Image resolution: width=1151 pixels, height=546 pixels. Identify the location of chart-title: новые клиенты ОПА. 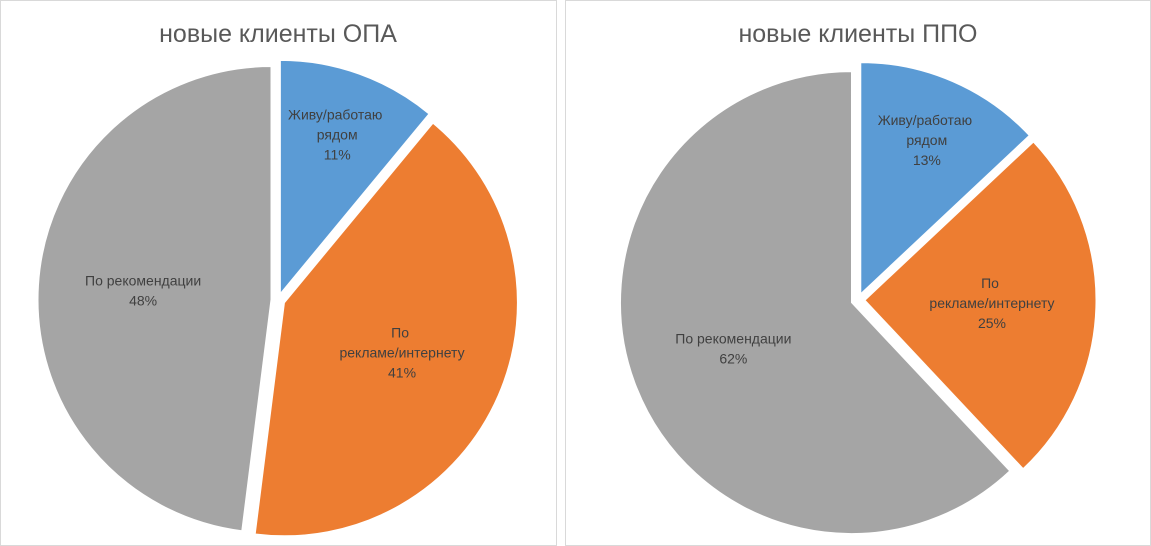
(278, 34).